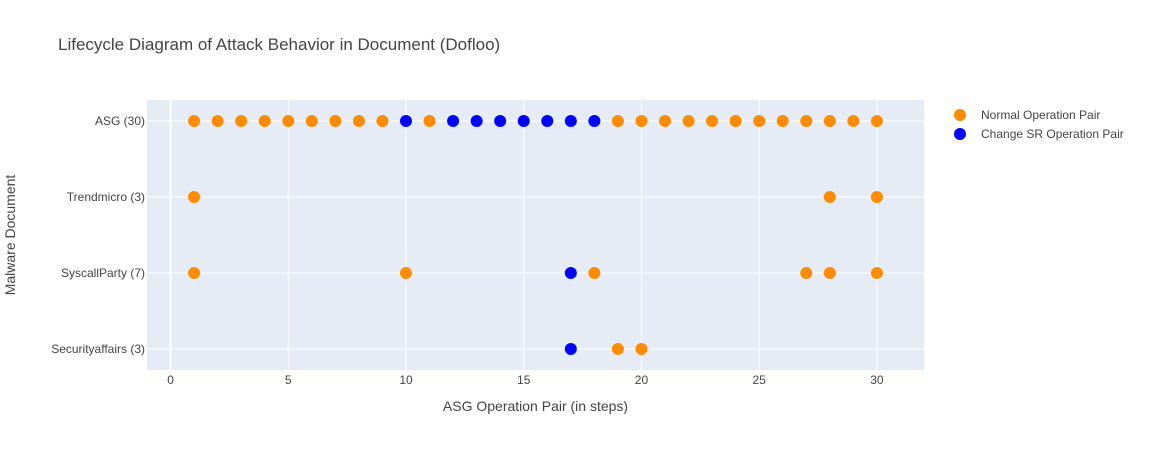  What do you see at coordinates (106, 197) in the screenshot?
I see `y-tick-label: Trendmicro (3)` at bounding box center [106, 197].